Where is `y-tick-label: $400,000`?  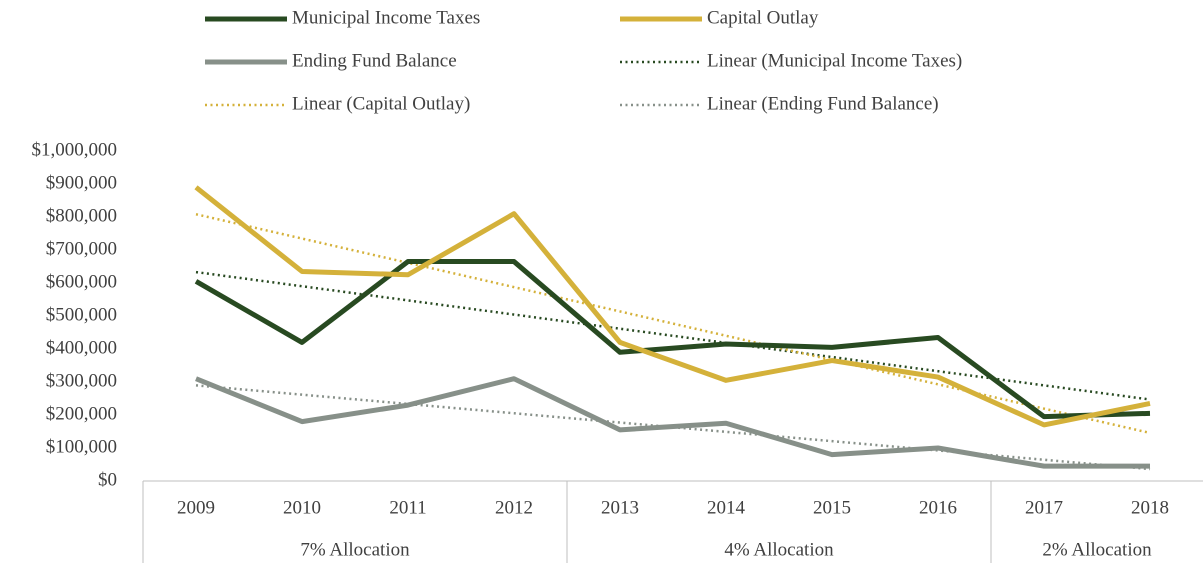 y-tick-label: $400,000 is located at coordinates (81, 347).